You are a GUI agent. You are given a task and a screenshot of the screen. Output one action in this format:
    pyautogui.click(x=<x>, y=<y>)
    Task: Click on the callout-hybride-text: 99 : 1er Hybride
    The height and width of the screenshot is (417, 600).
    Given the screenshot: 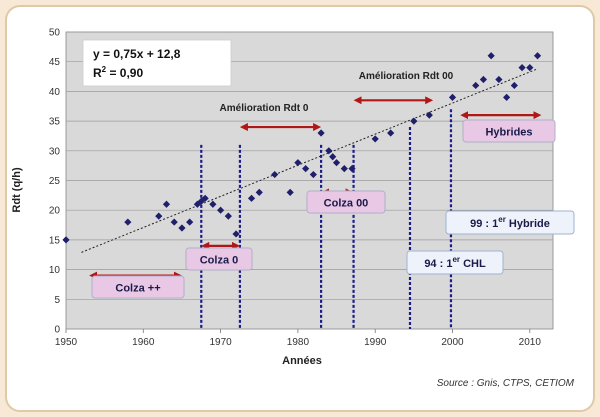 What is the action you would take?
    pyautogui.click(x=510, y=222)
    